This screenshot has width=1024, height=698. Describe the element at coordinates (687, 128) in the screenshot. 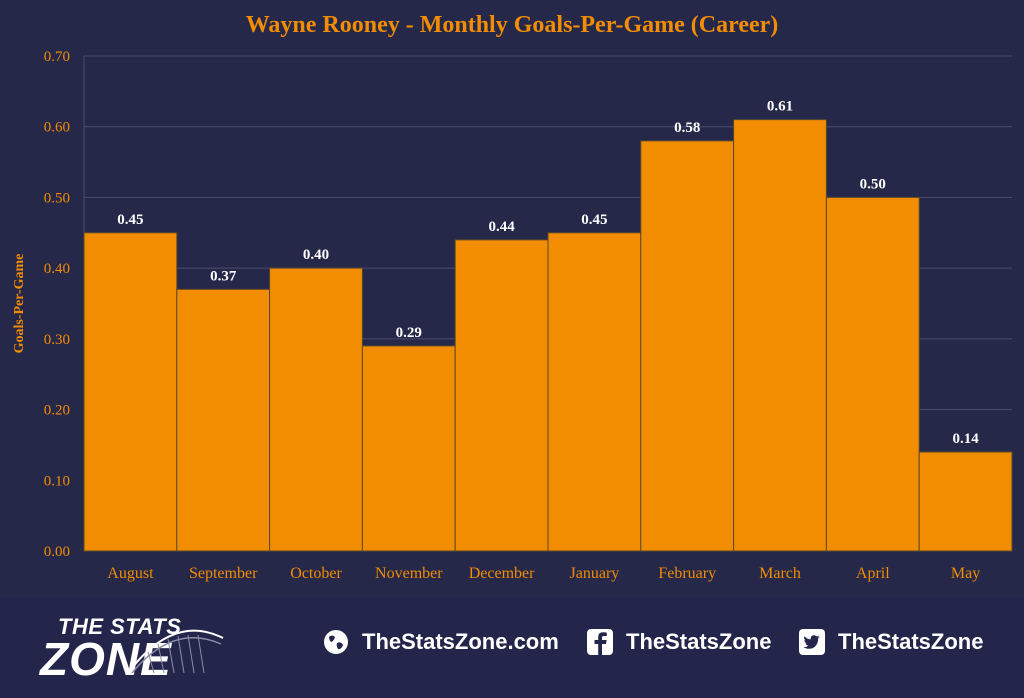

I see `data-label: 0.58` at that location.